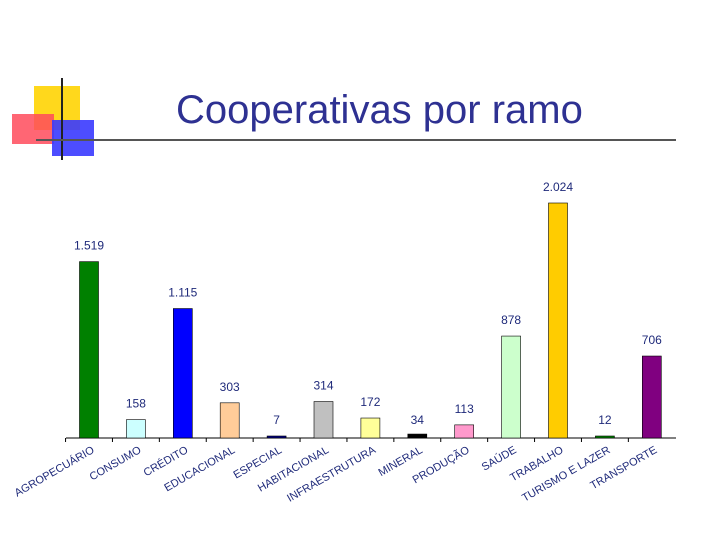 This screenshot has width=720, height=540. I want to click on category-label: AGROPECUÁRIO, so click(54, 471).